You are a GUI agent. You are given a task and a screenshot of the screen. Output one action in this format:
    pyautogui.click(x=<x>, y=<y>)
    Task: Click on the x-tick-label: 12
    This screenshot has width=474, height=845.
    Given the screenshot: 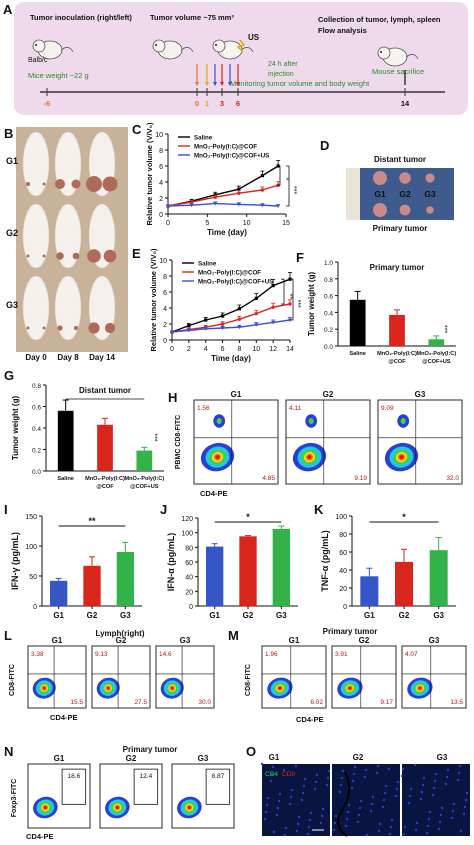 What is the action you would take?
    pyautogui.click(x=273, y=349)
    